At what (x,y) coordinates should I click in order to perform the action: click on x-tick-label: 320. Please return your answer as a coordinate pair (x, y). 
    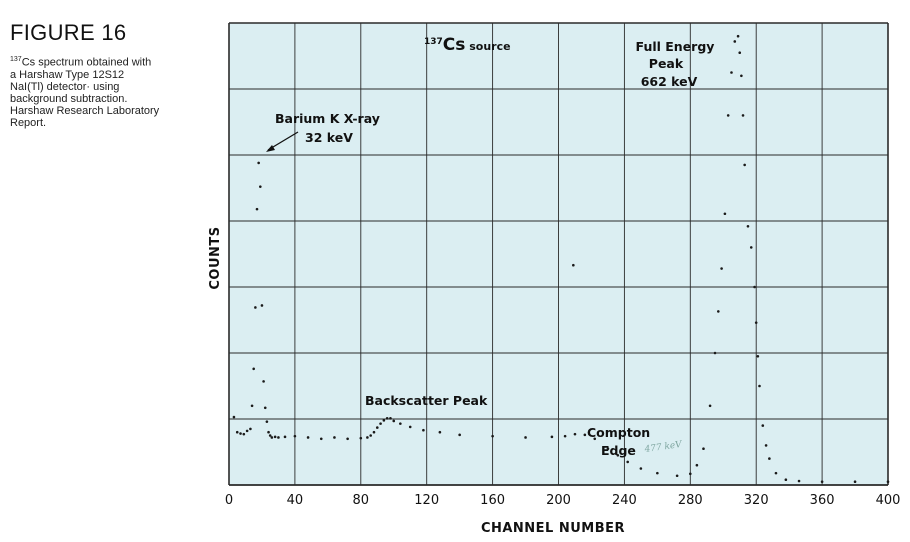
    Looking at the image, I should click on (756, 500).